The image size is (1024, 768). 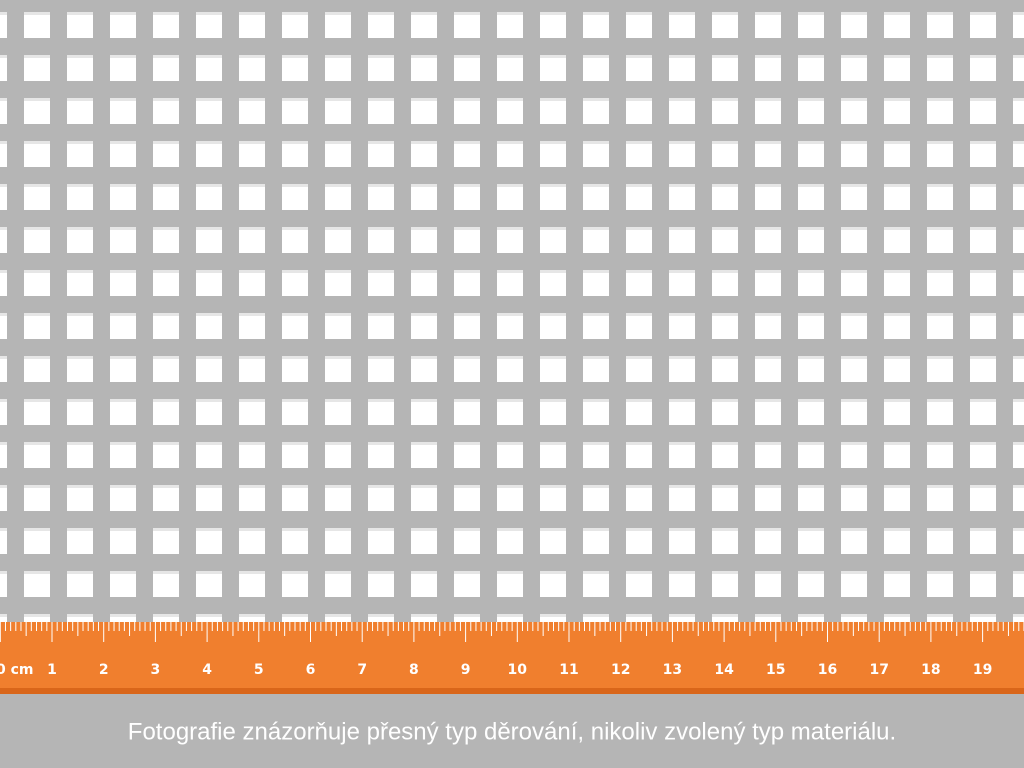 I want to click on ruler-label: 3, so click(x=156, y=670).